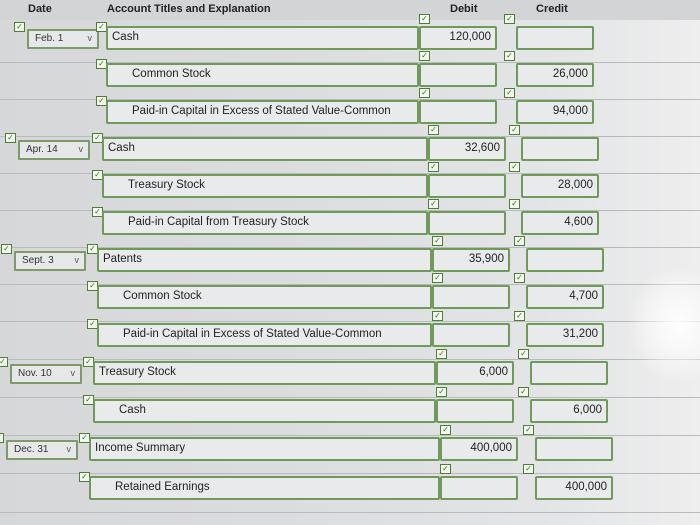 This screenshot has height=525, width=700. Describe the element at coordinates (42, 149) in the screenshot. I see `date-value: Apr. 14` at that location.